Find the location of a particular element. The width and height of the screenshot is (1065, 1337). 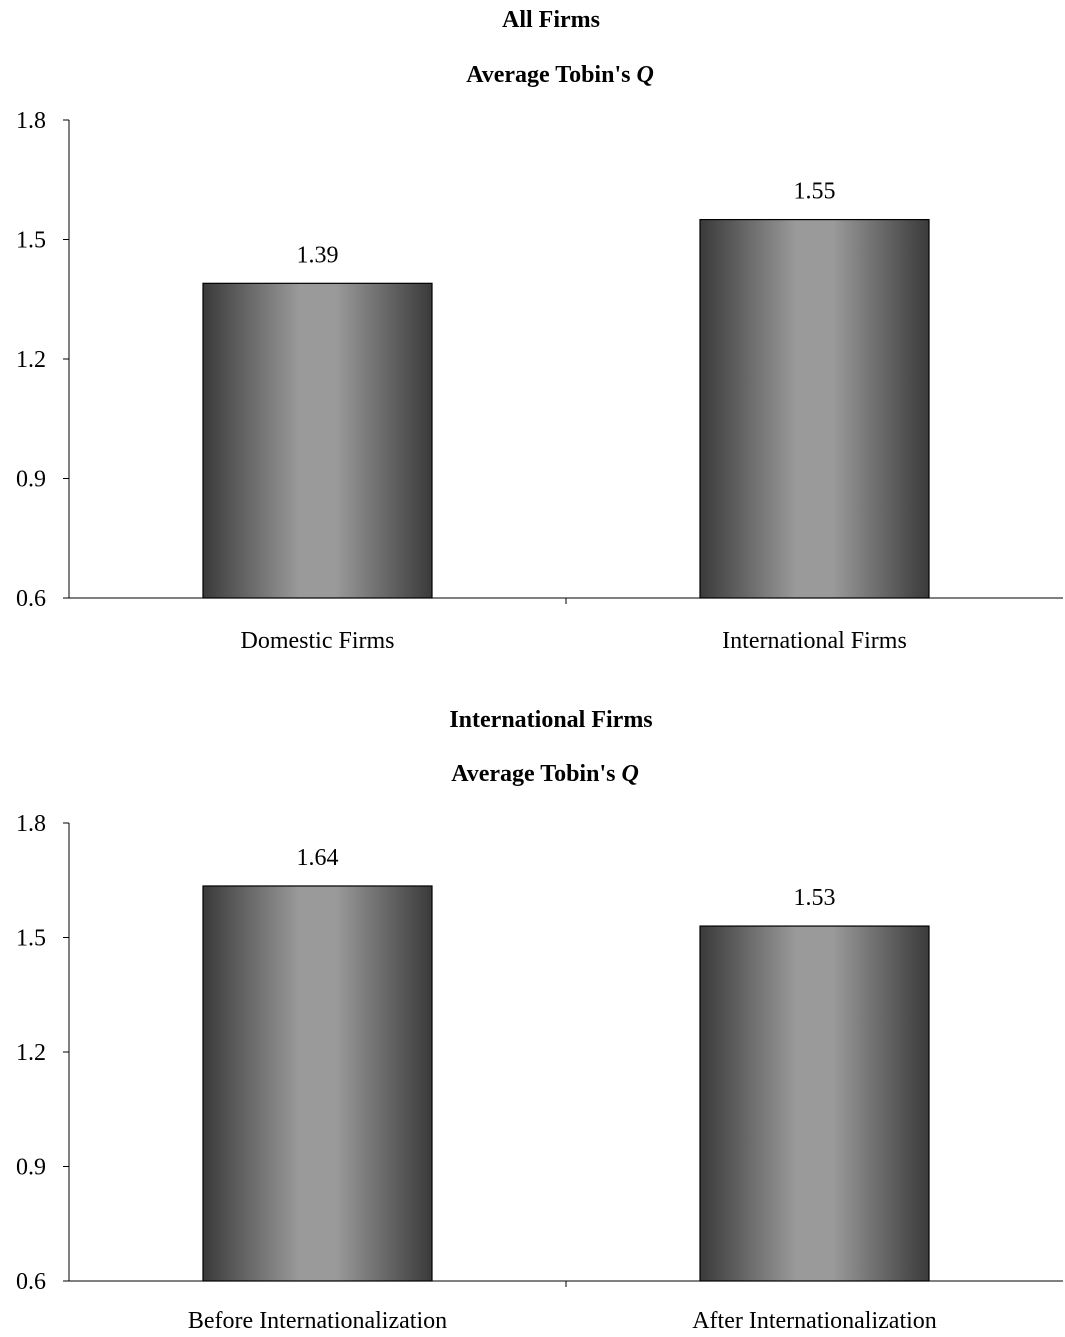

data-label: 1.55 is located at coordinates (815, 192).